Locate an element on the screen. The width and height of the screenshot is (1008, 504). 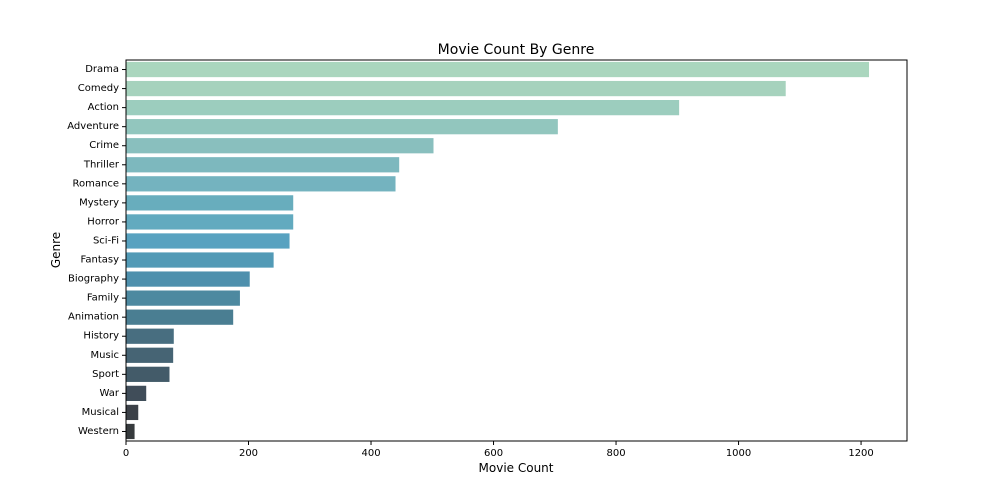
bar-western is located at coordinates (130, 431).